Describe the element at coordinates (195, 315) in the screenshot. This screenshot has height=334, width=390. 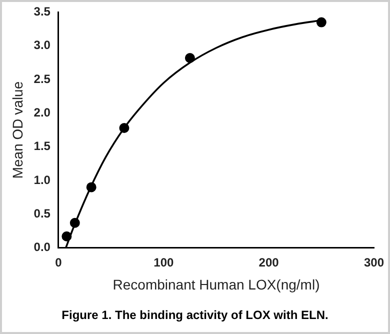
I see `caption: Figure 1. The binding activity of LOX with ELN.` at that location.